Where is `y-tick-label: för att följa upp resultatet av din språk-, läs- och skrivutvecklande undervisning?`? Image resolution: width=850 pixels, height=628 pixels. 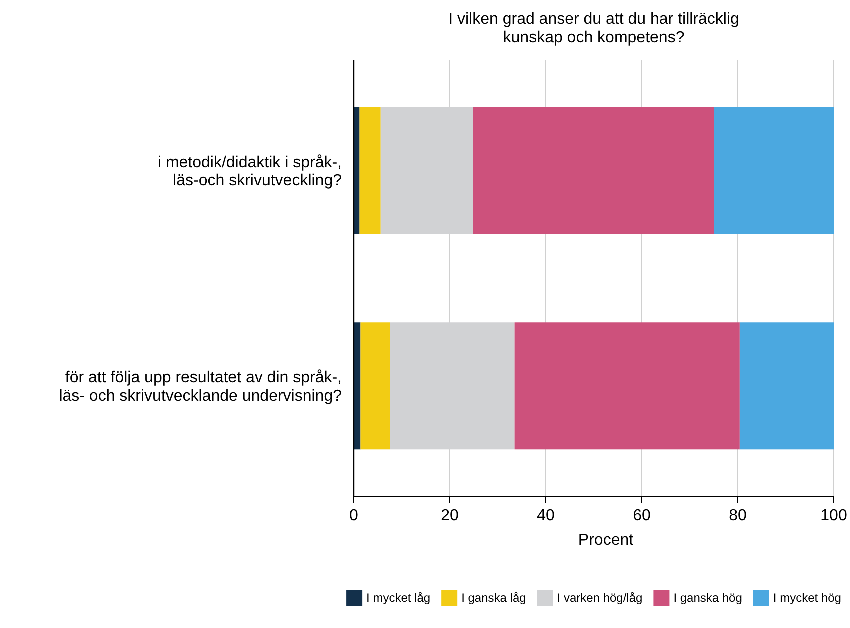 y-tick-label: för att följa upp resultatet av din språk-, läs- och skrivutvecklande undervisning? is located at coordinates (200, 387).